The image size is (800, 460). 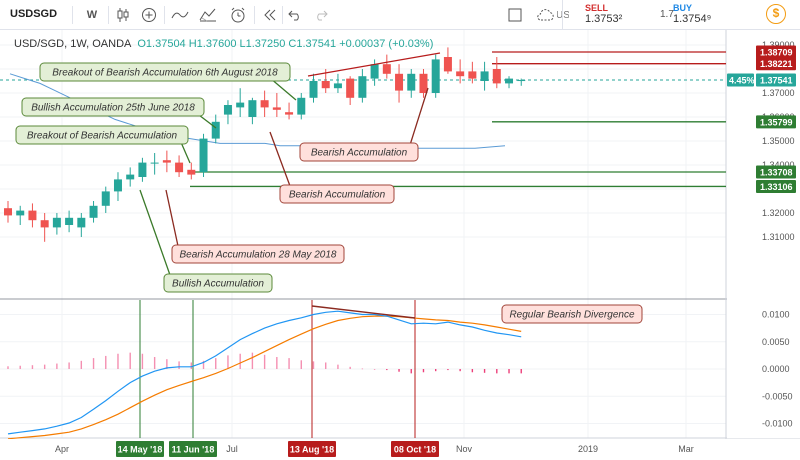 What do you see at coordinates (778, 213) in the screenshot?
I see `price-tick-label: 1.32000` at bounding box center [778, 213].